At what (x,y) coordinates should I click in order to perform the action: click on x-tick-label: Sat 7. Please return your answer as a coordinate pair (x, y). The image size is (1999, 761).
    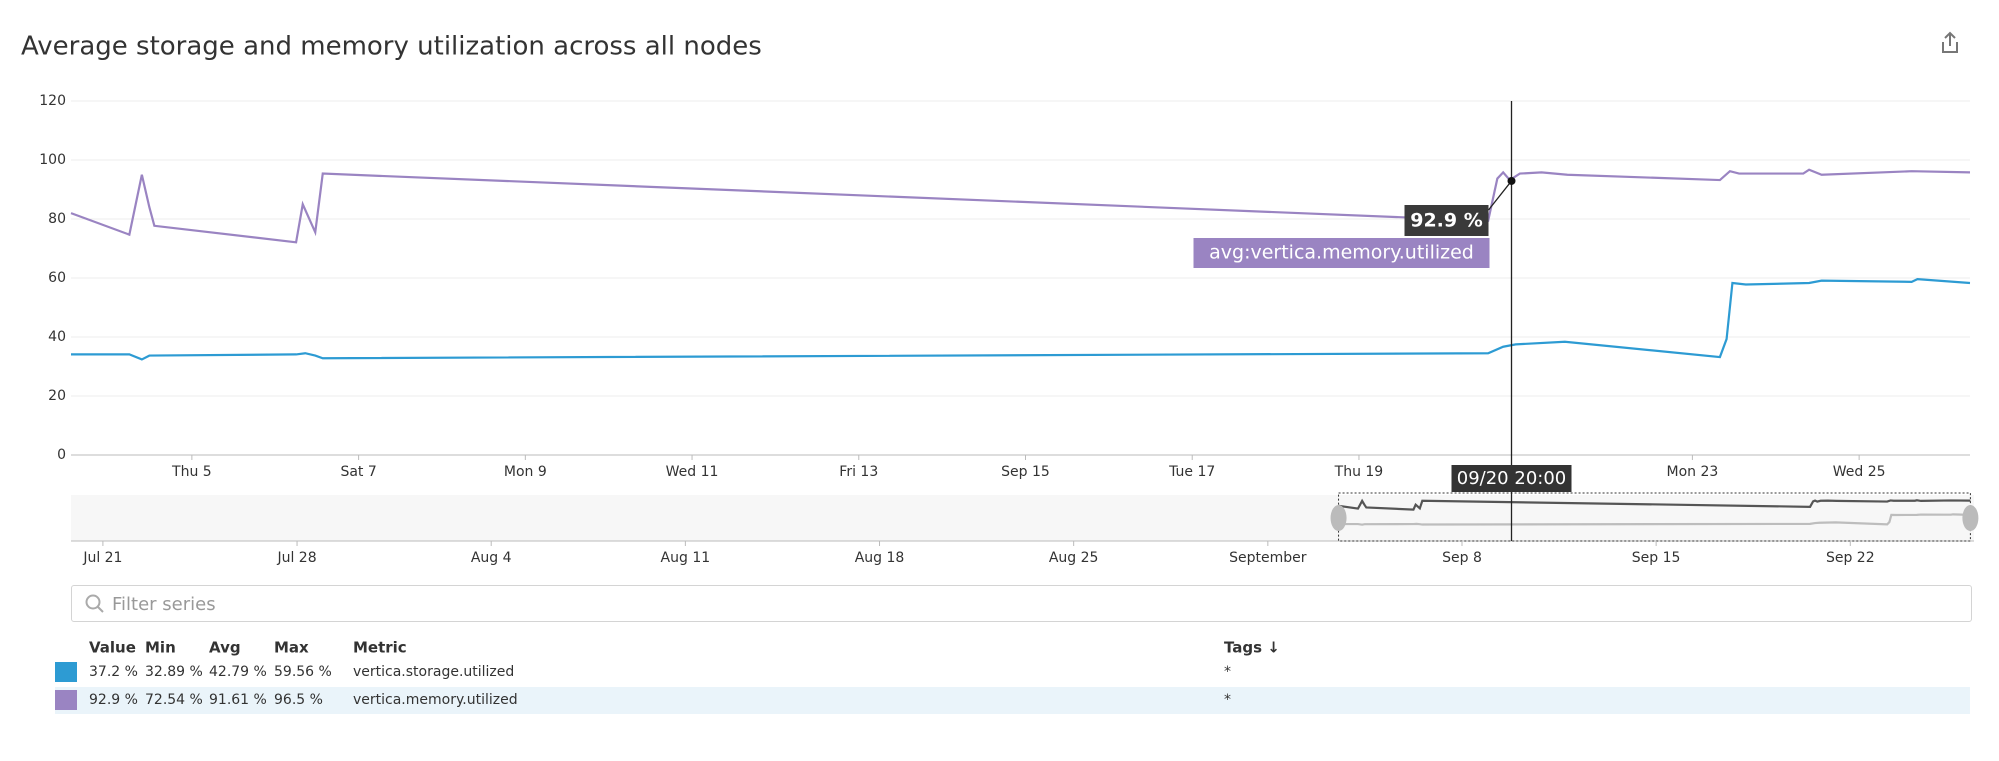
    Looking at the image, I should click on (358, 472).